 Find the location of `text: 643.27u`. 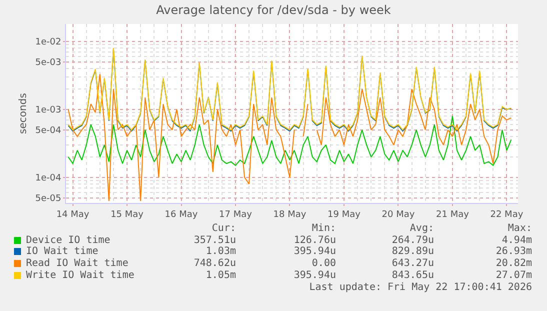

text: 643.27u is located at coordinates (413, 264).